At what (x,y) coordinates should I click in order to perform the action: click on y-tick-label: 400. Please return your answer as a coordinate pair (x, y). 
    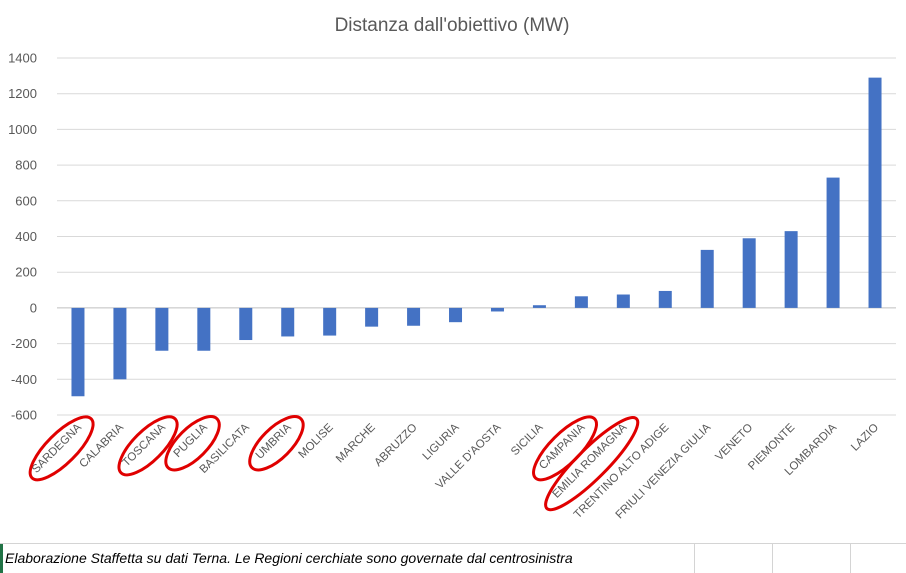
    Looking at the image, I should click on (26, 236).